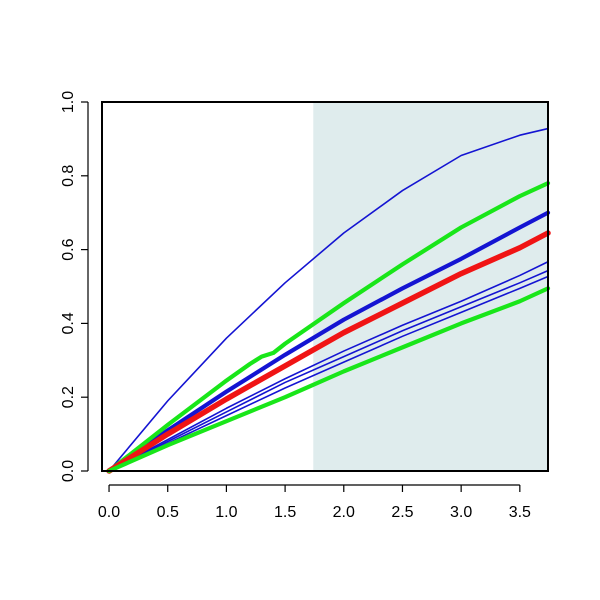 This screenshot has width=600, height=600. What do you see at coordinates (520, 512) in the screenshot?
I see `x-tick-label: 3.5` at bounding box center [520, 512].